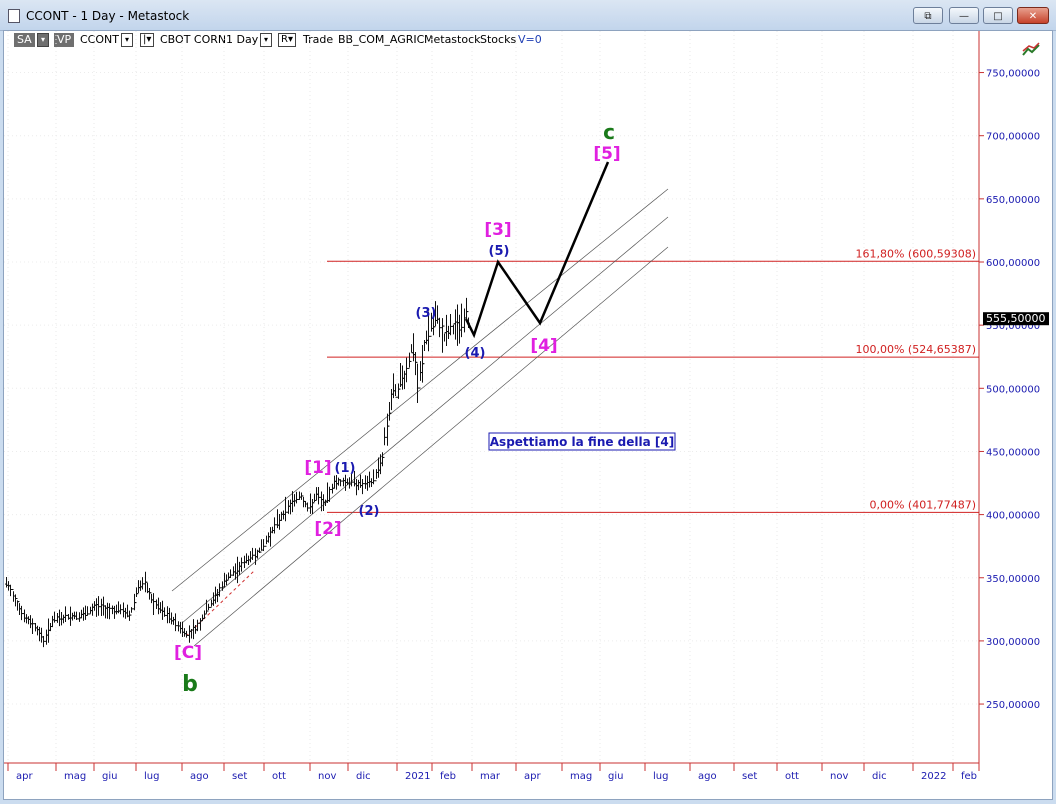 The width and height of the screenshot is (1056, 804). Describe the element at coordinates (498, 39) in the screenshot. I see `type-label: Stocks` at that location.